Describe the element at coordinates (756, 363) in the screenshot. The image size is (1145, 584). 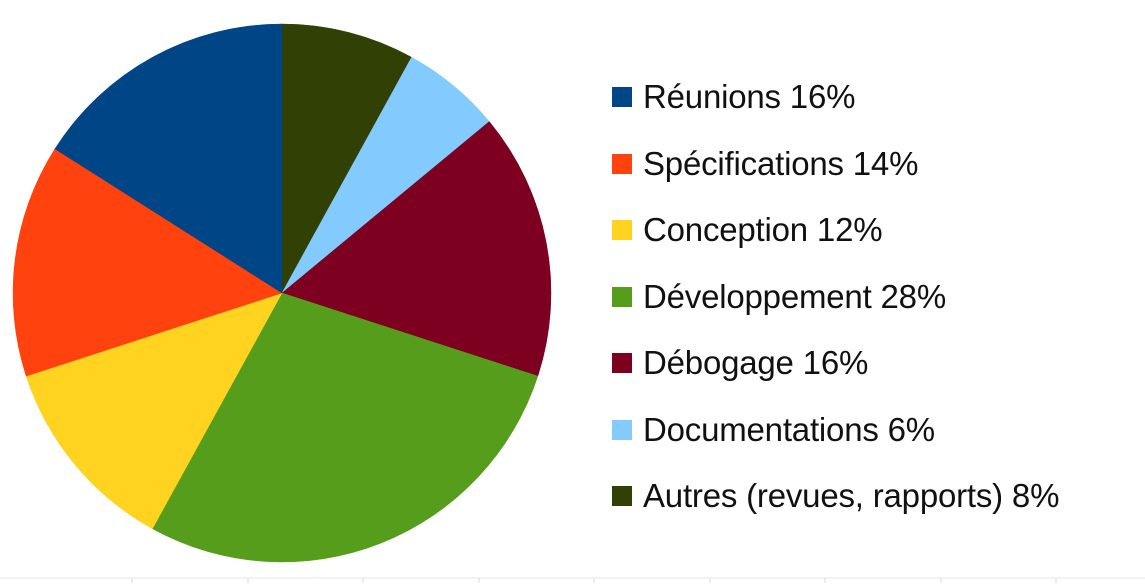
I see `legend-label-debogage: Débogage 16%` at that location.